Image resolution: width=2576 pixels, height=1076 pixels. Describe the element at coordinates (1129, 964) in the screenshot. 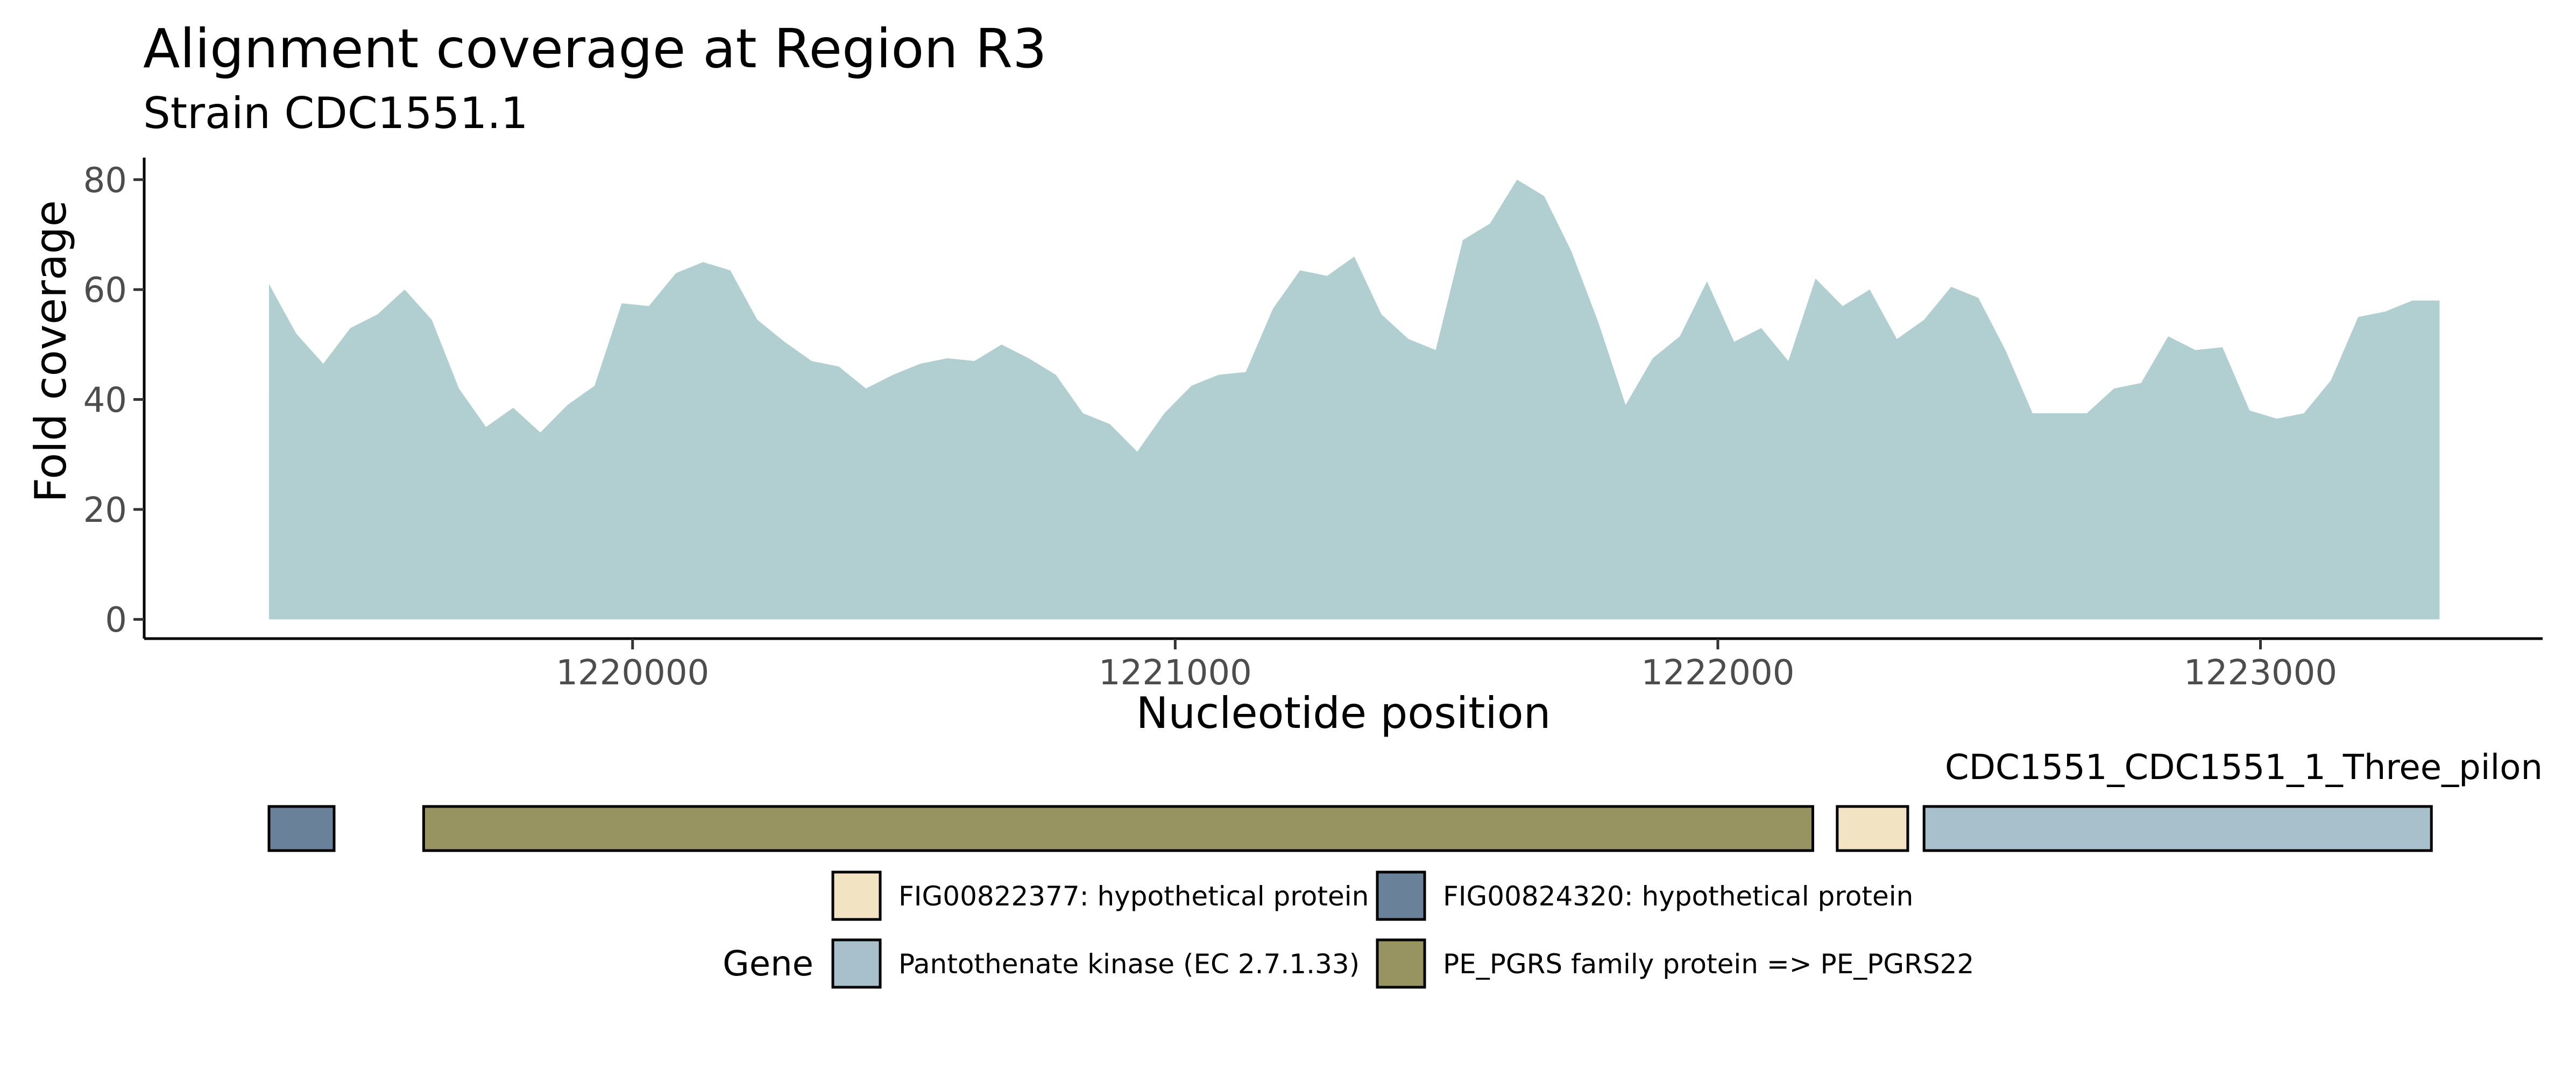

I see `legend-label: Pantothenate kinase (EC 2.7.1.33)` at that location.